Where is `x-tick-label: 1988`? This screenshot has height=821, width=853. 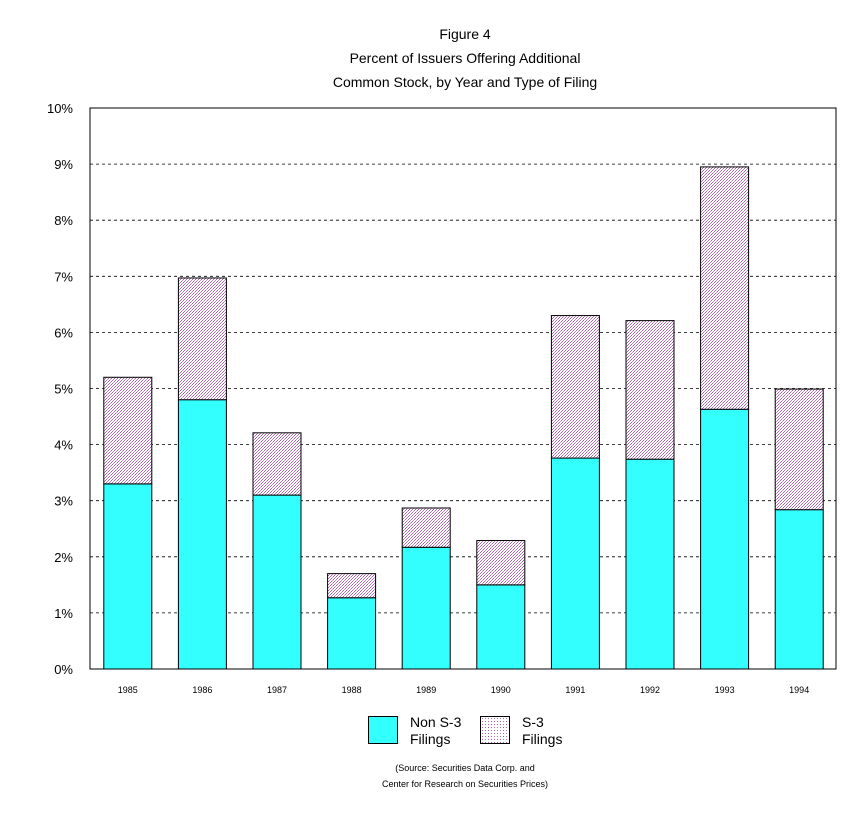 x-tick-label: 1988 is located at coordinates (352, 690).